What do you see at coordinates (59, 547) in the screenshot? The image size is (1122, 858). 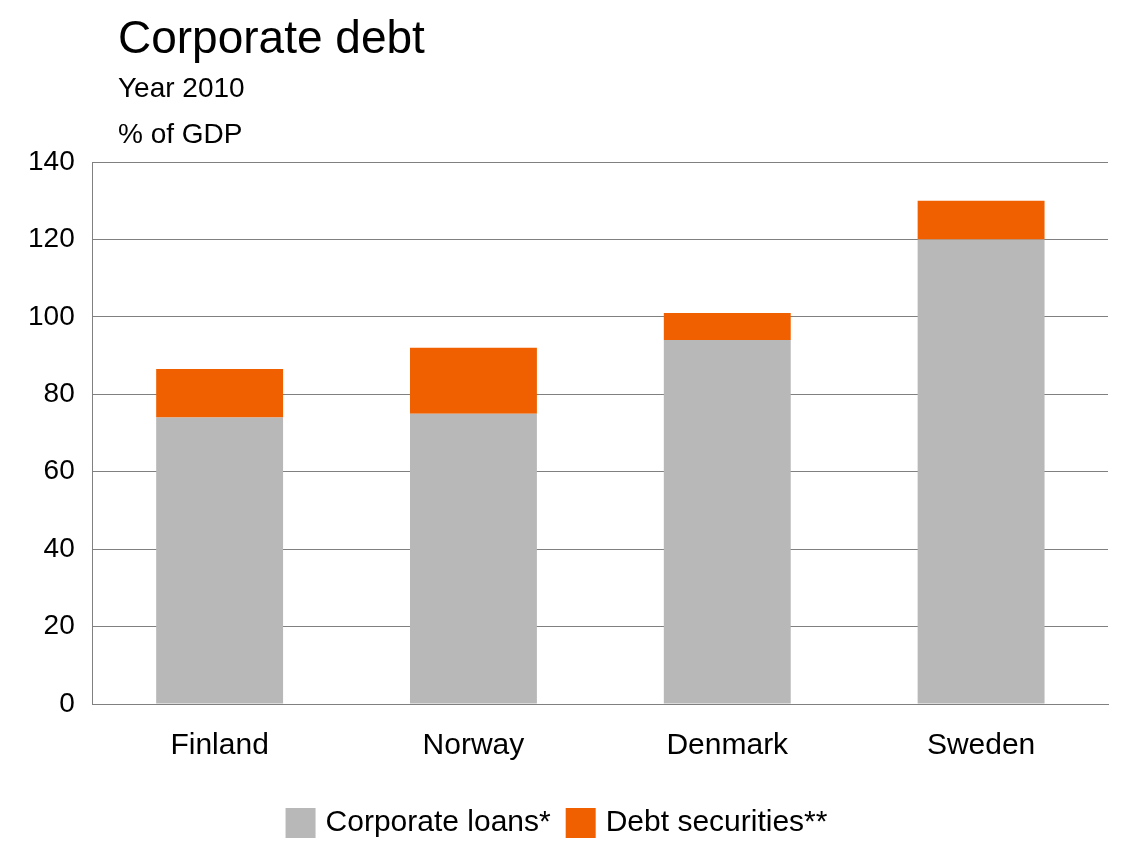 I see `y-tick-label: 40` at bounding box center [59, 547].